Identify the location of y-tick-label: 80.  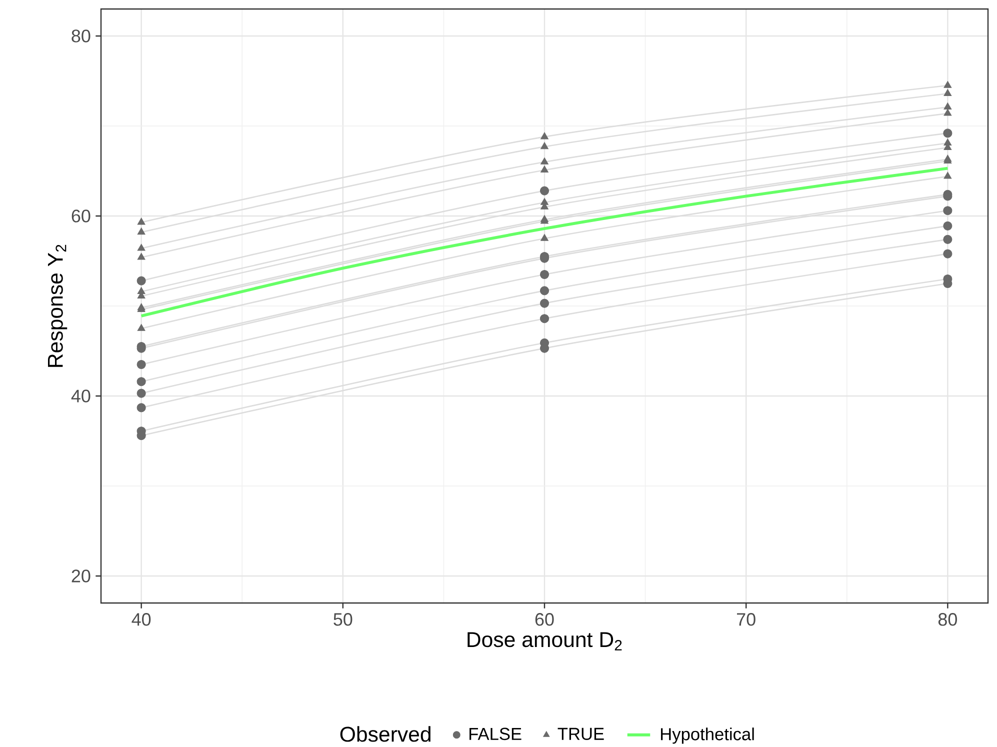
(81, 36).